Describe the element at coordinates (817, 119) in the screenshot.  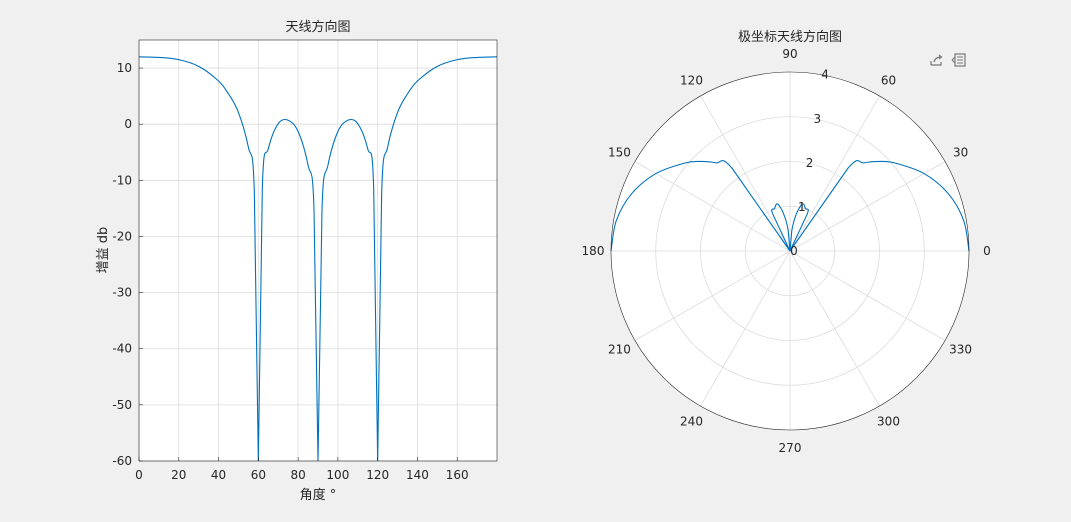
I see `radius-tick-label: 3` at that location.